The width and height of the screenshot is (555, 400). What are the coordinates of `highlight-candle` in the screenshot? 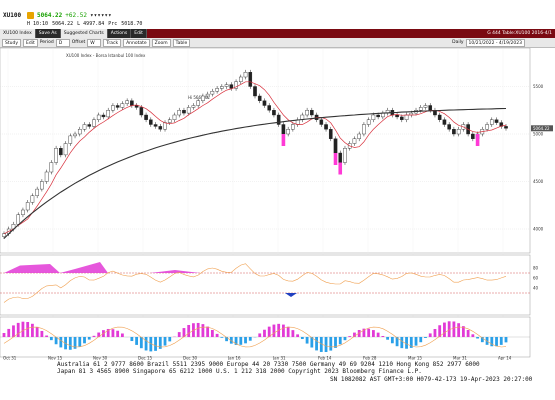 It's located at (335, 159).